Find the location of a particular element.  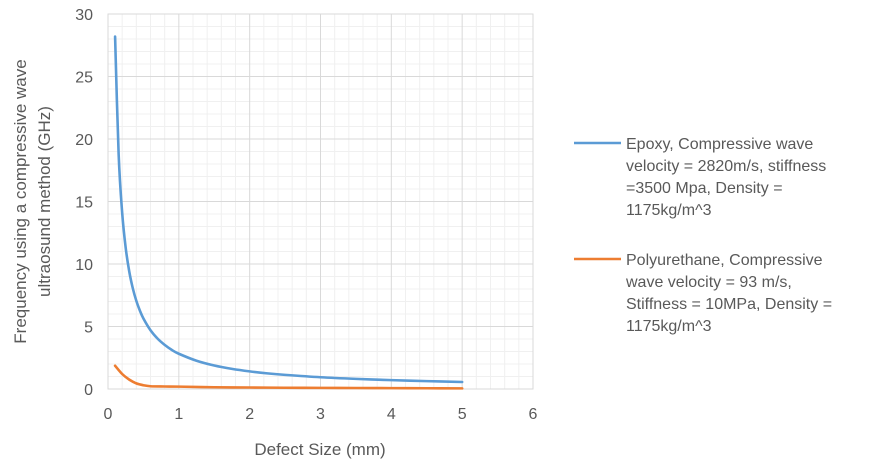

x-tick-label: 1 is located at coordinates (178, 414).